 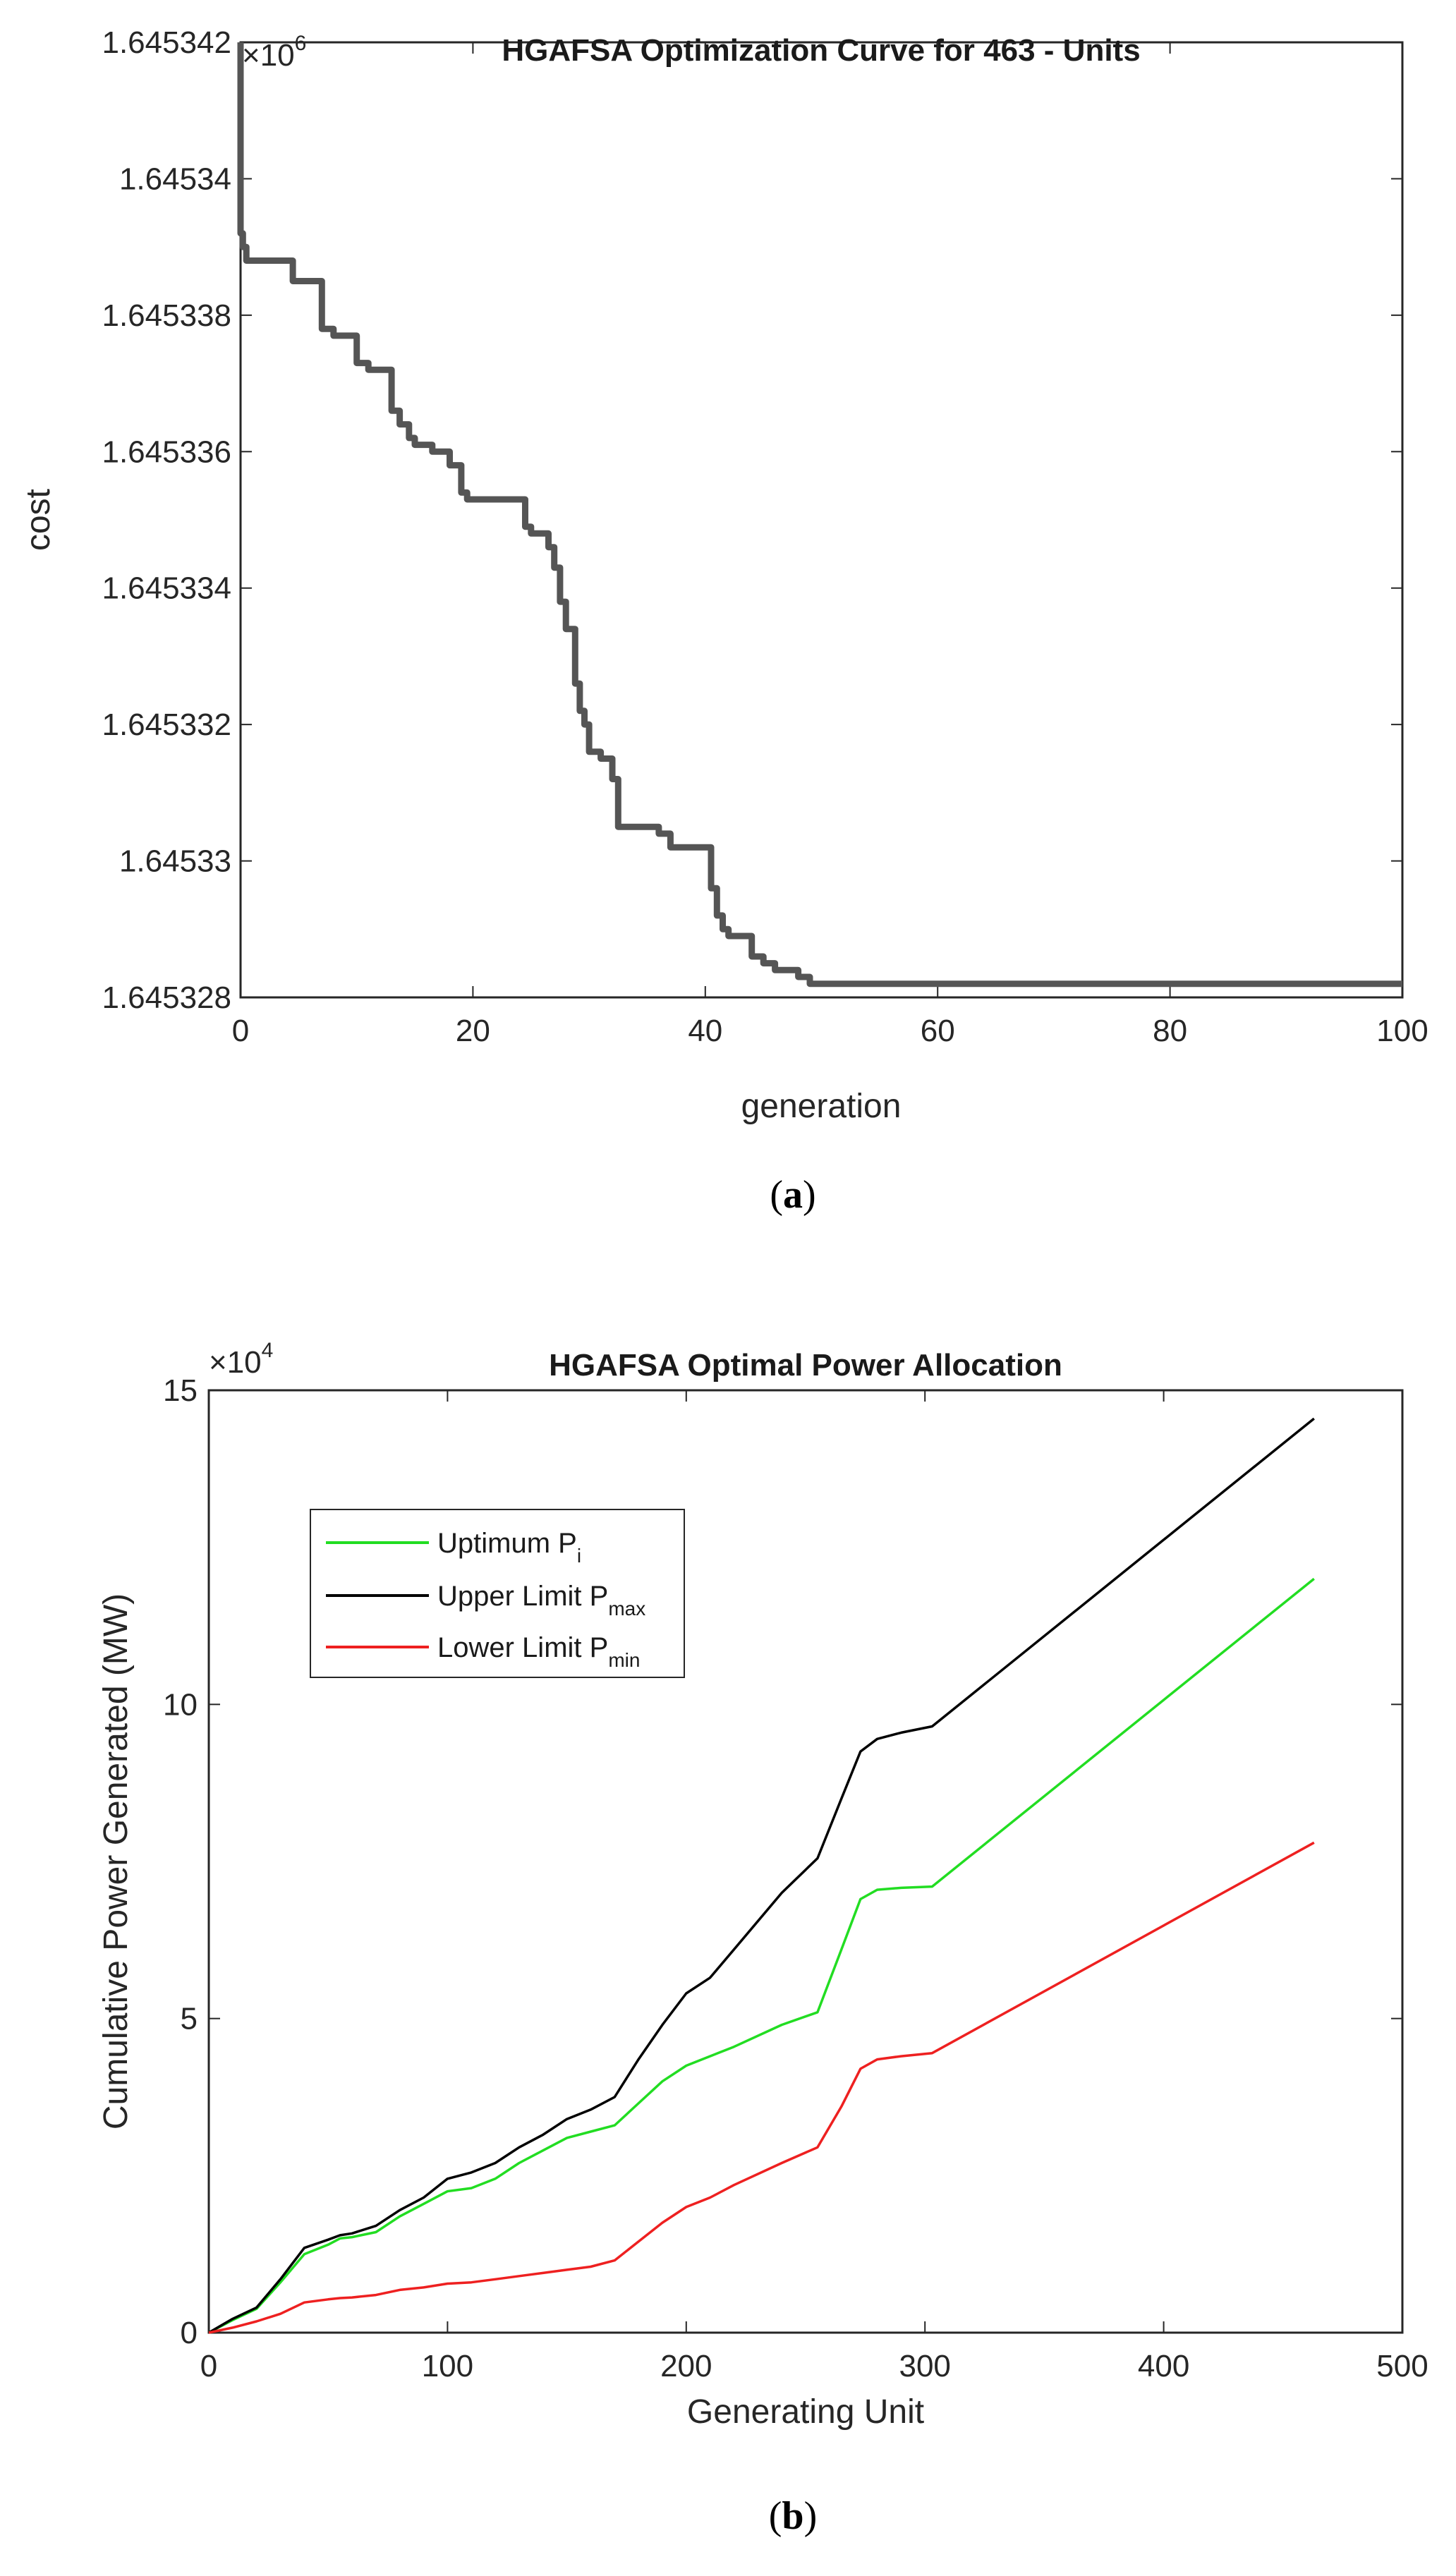 What do you see at coordinates (166, 452) in the screenshot?
I see `panel-a-ytick-label: 1.645336` at bounding box center [166, 452].